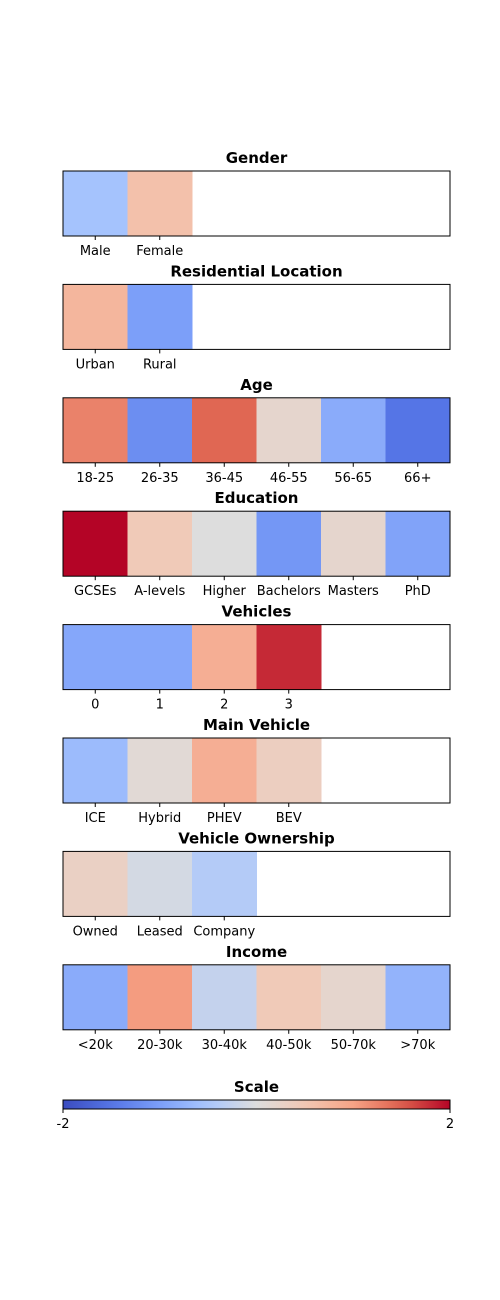 This screenshot has height=1300, width=500. I want to click on heatmap-panel: Gender Male Female, so click(256, 204).